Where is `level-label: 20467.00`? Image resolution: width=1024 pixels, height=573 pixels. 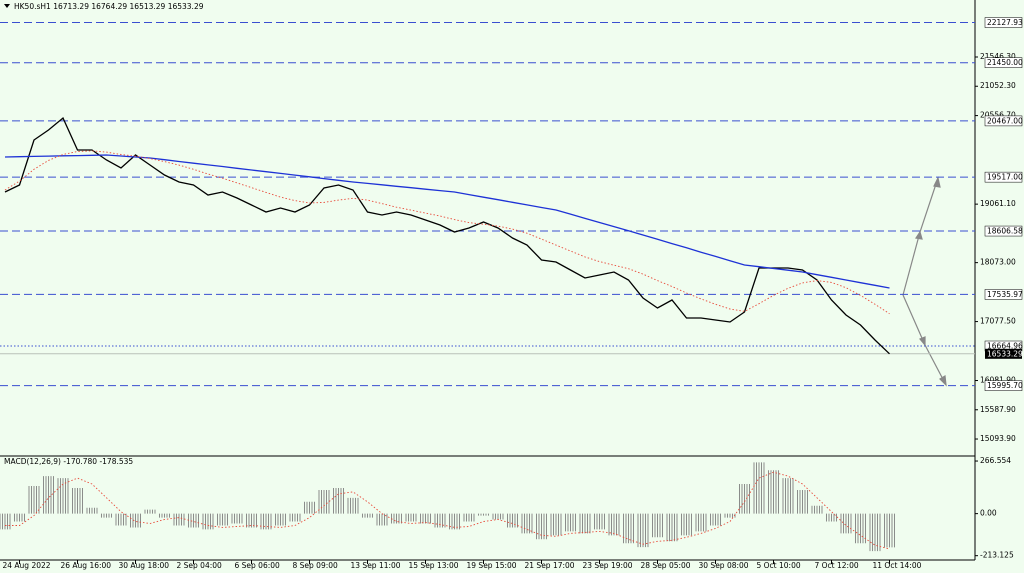 level-label: 20467.00 is located at coordinates (1005, 120).